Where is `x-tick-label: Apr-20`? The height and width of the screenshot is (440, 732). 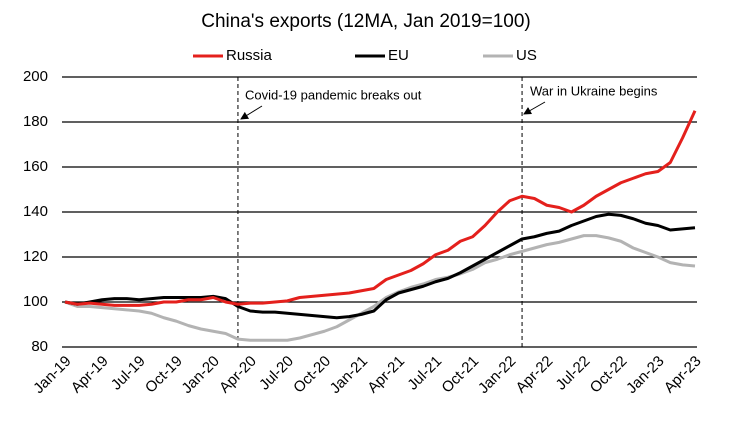
x-tick-label: Apr-20 is located at coordinates (238, 375).